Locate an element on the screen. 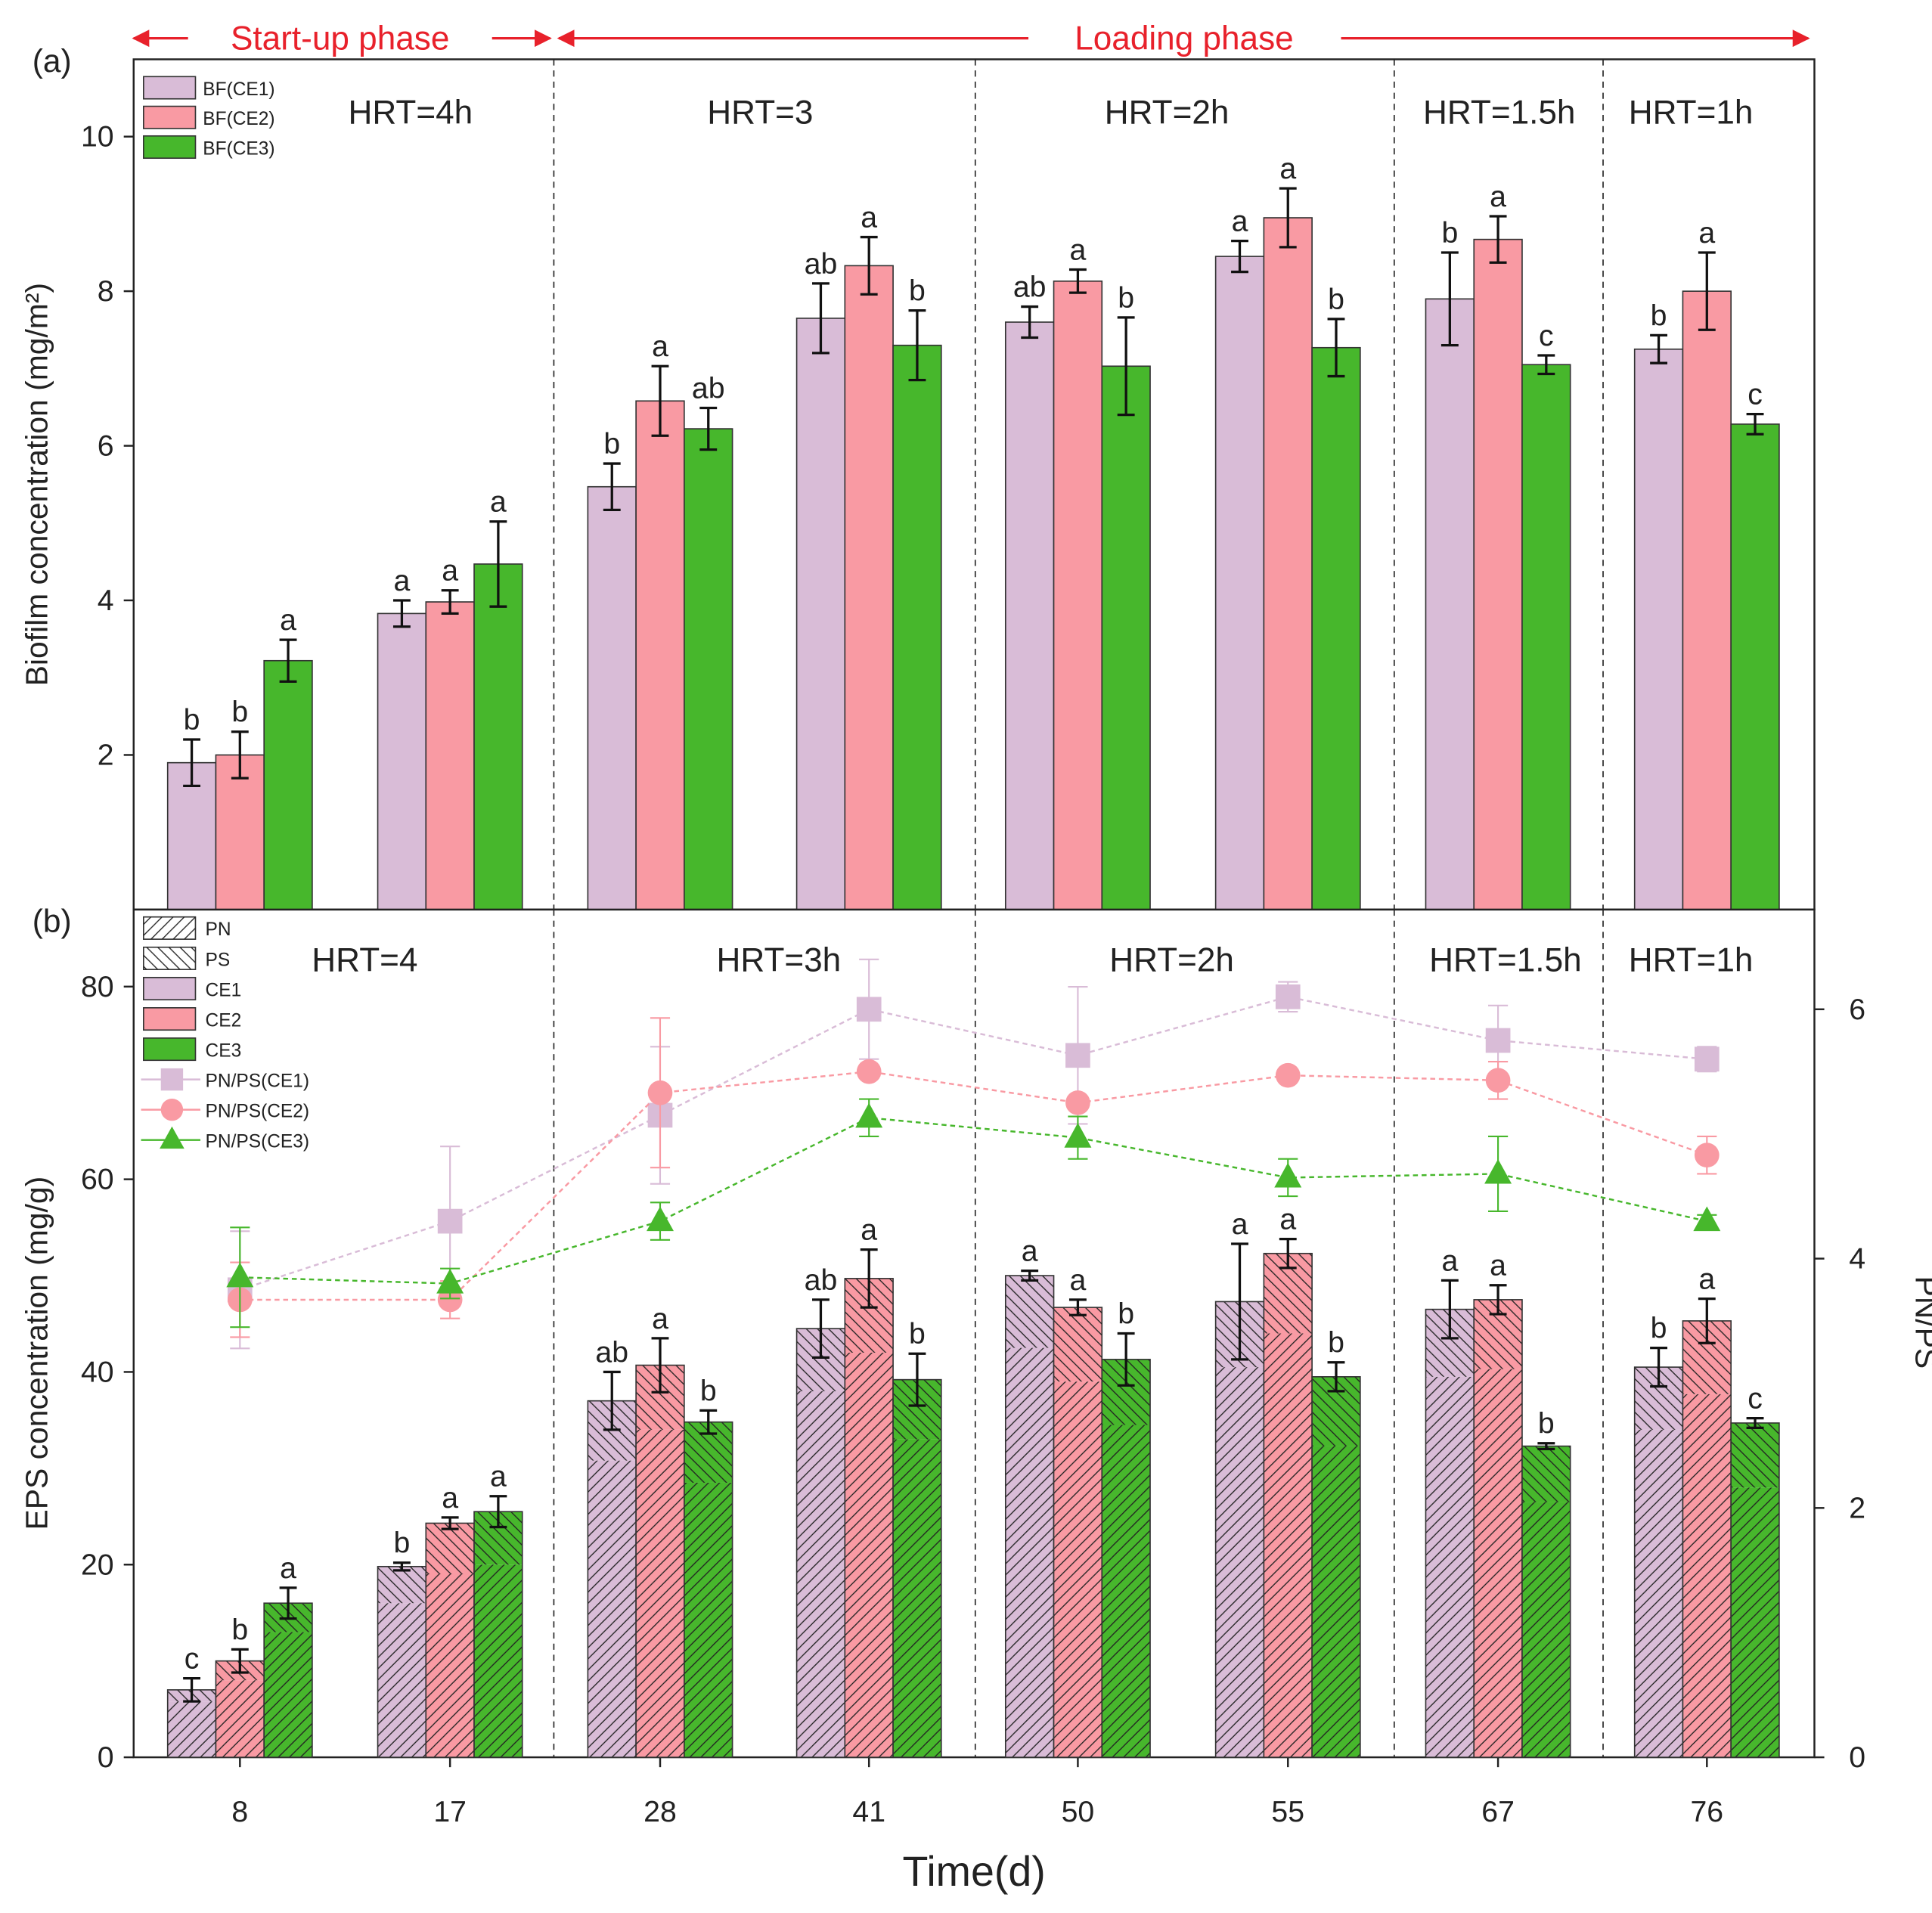 This screenshot has width=1932, height=1913. y-tick-label: 10 is located at coordinates (97, 136).